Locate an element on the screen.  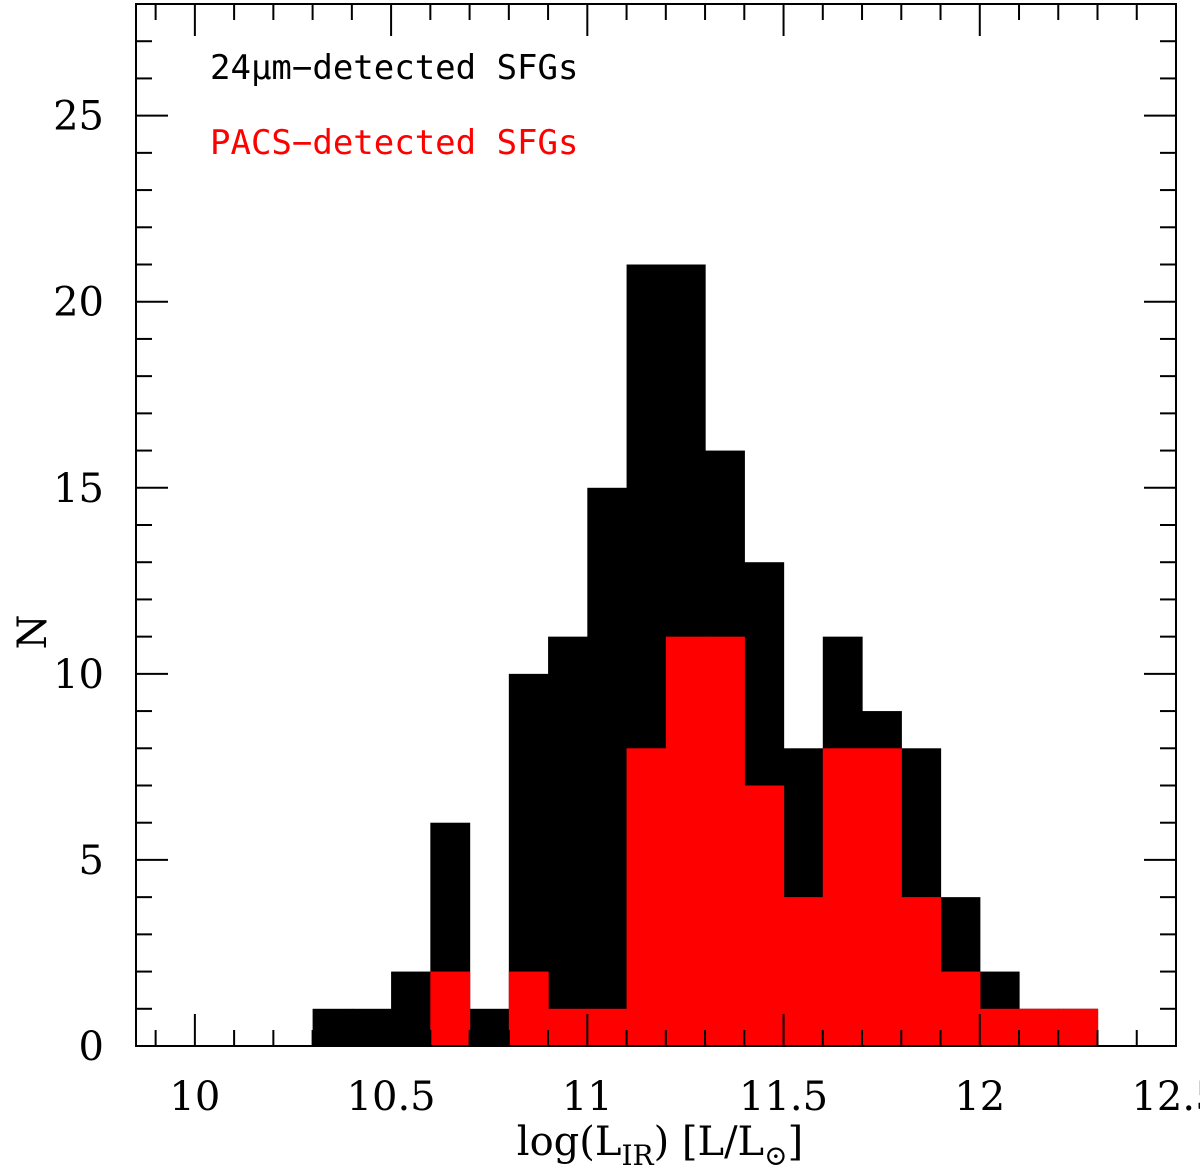
x-axis-title-pre: log(L is located at coordinates (569, 1142).